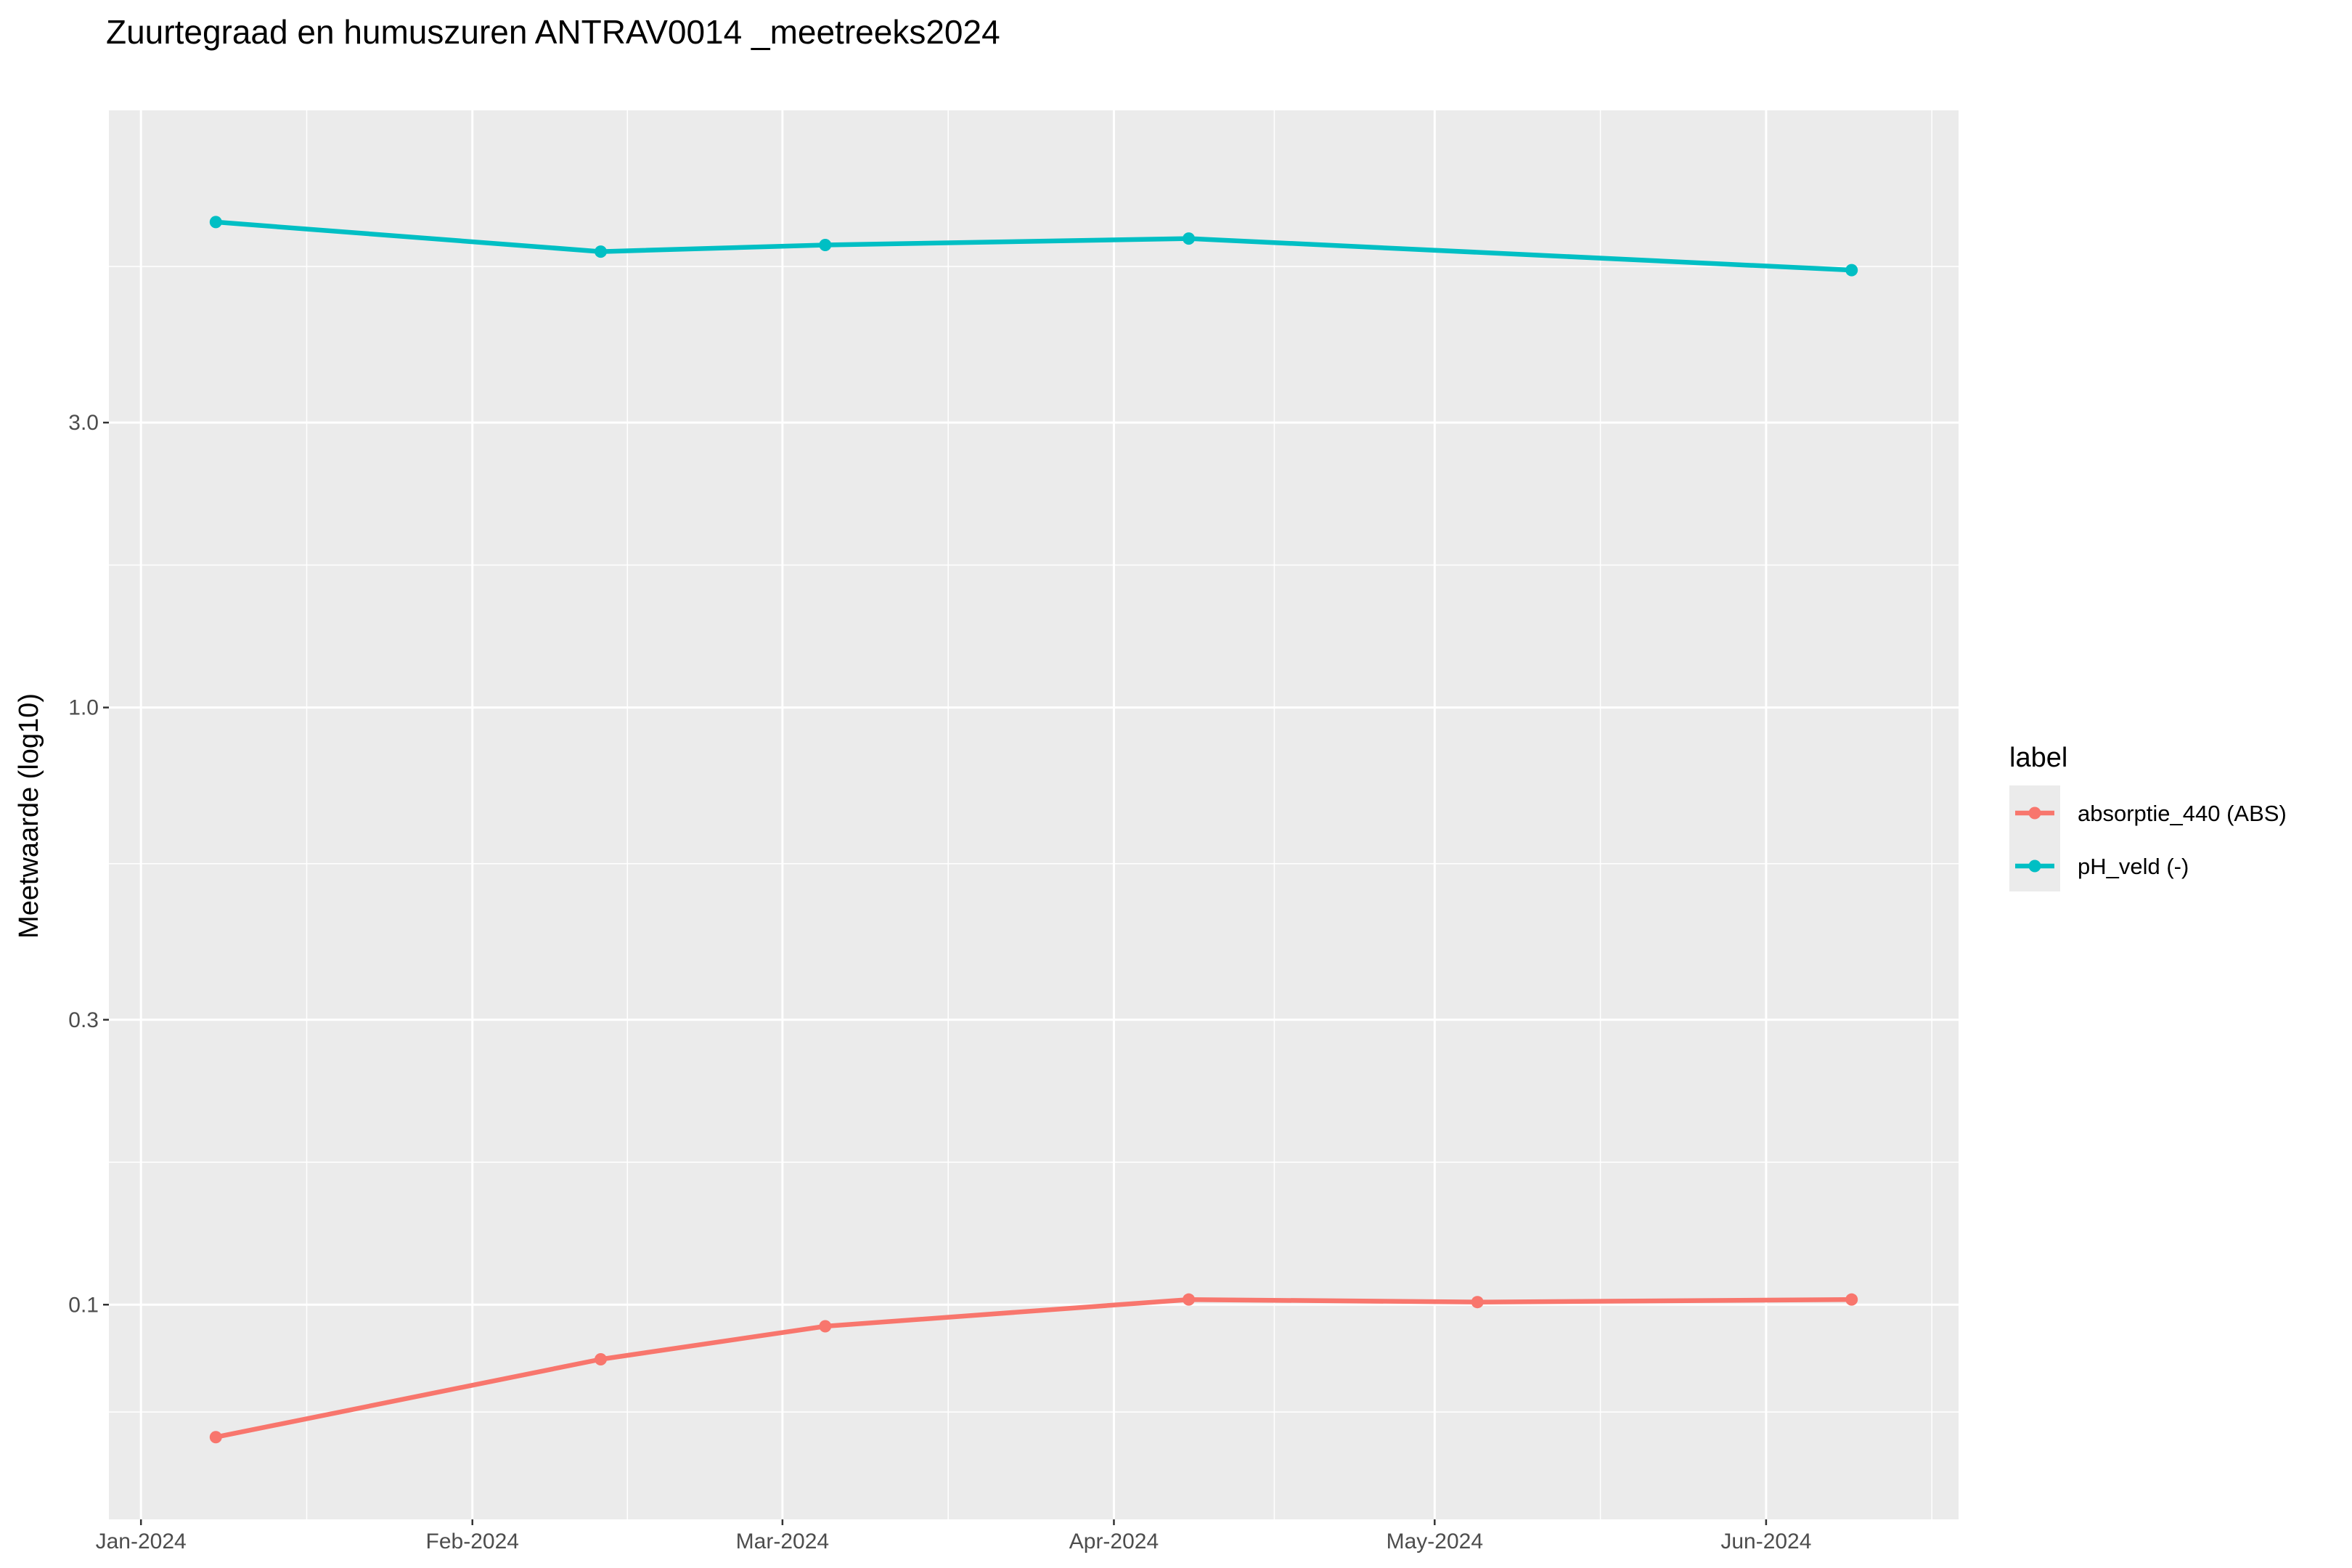 Image resolution: width=2352 pixels, height=1568 pixels. What do you see at coordinates (2133, 867) in the screenshot?
I see `legend-label: pH_veld (-)` at bounding box center [2133, 867].